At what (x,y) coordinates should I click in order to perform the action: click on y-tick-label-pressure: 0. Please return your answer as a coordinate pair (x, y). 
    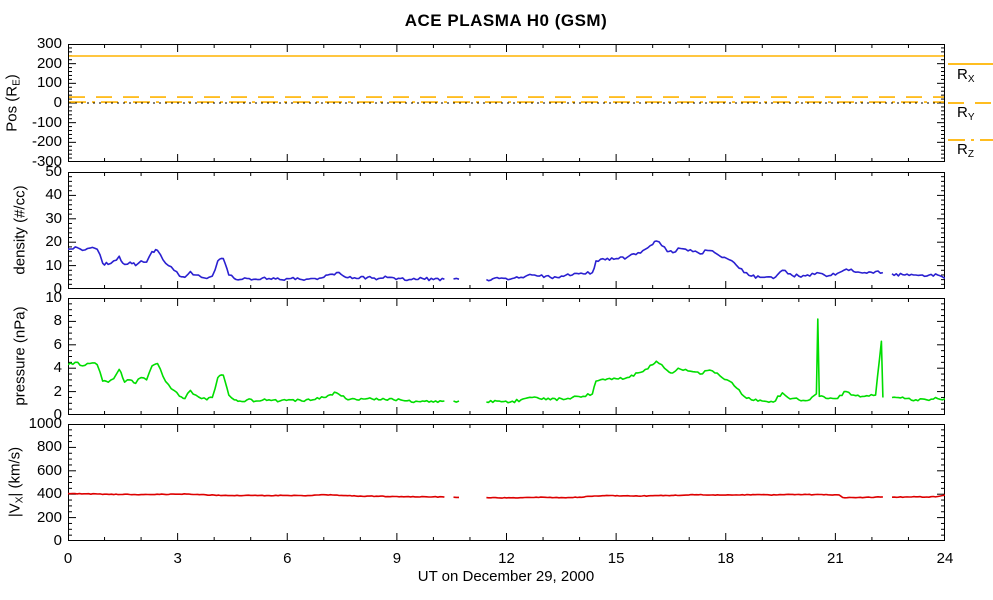
    Looking at the image, I should click on (57, 414).